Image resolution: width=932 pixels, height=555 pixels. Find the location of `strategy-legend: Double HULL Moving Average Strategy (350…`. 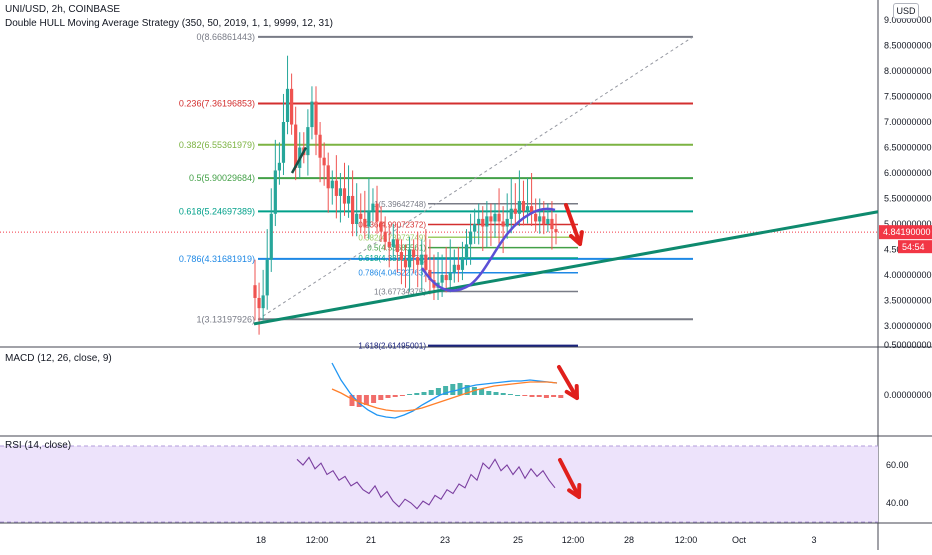

strategy-legend: Double HULL Moving Average Strategy (350… is located at coordinates (169, 23).